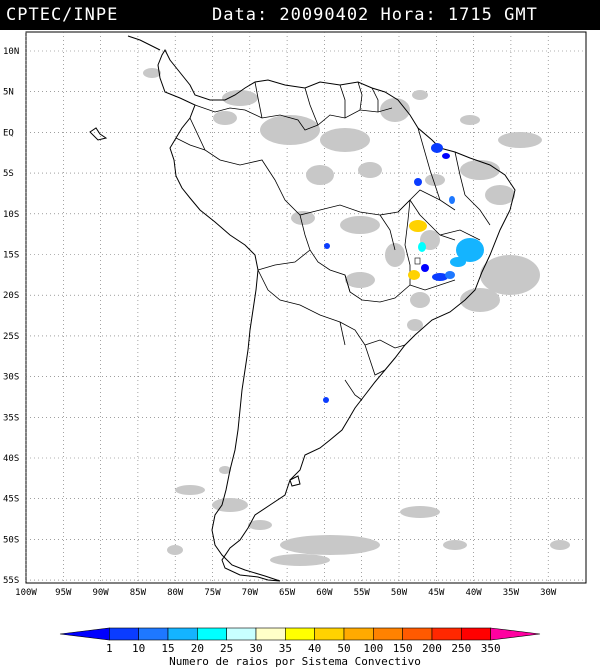 The height and width of the screenshot is (670, 600). Describe the element at coordinates (138, 591) in the screenshot. I see `lon-label: 85W` at that location.